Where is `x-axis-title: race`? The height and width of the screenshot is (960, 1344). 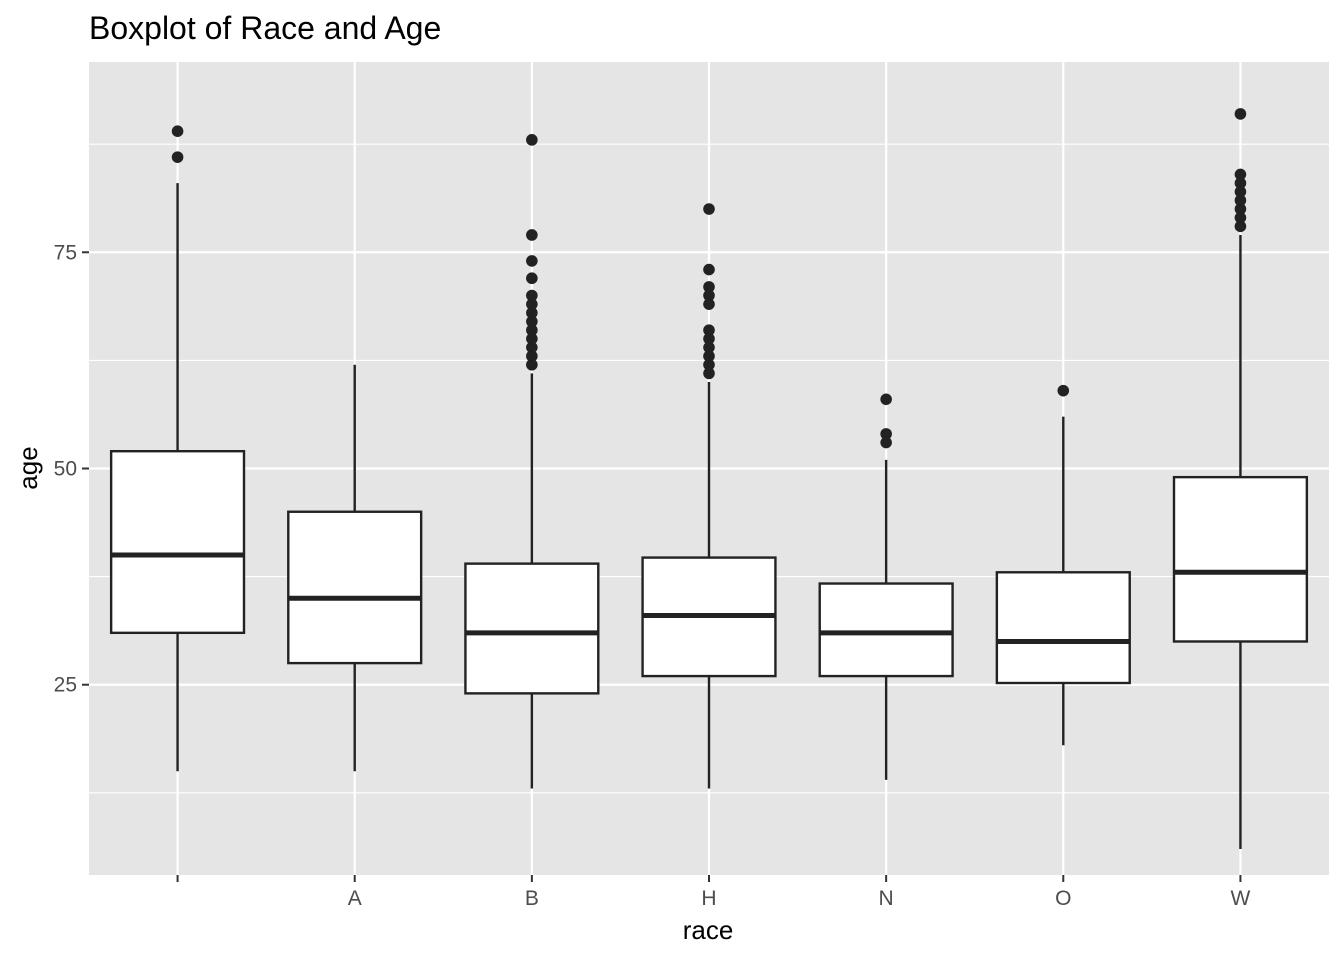 x-axis-title: race is located at coordinates (708, 930).